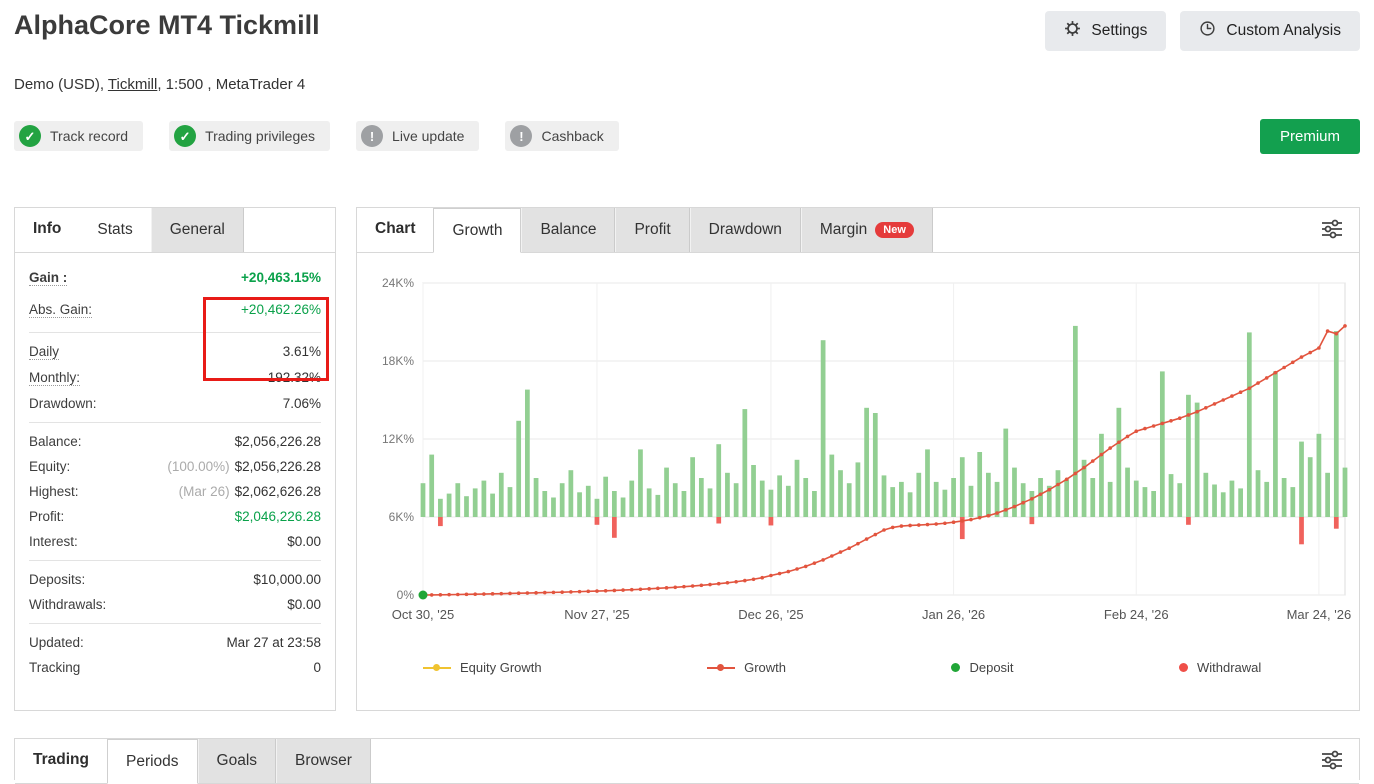  What do you see at coordinates (745, 230) in the screenshot?
I see `tab-drawdown: Drawdown` at bounding box center [745, 230].